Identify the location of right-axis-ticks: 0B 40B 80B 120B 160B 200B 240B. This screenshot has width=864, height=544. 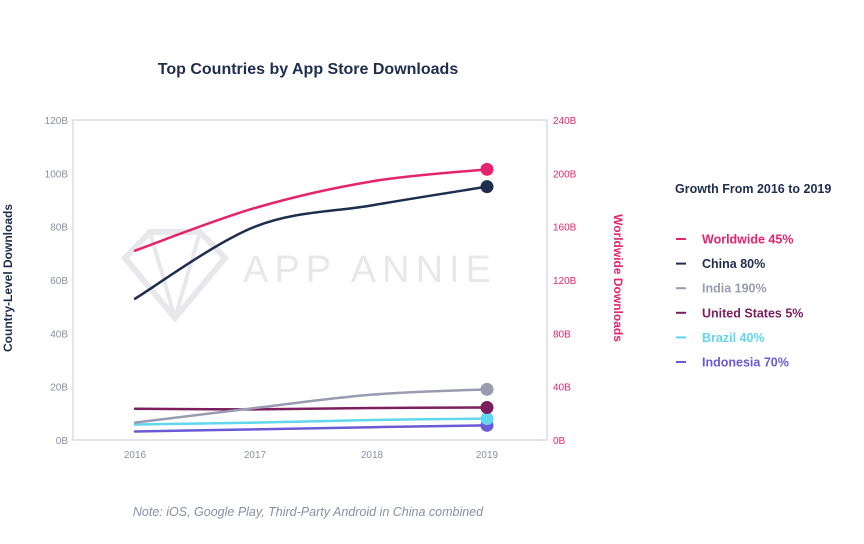
(565, 281).